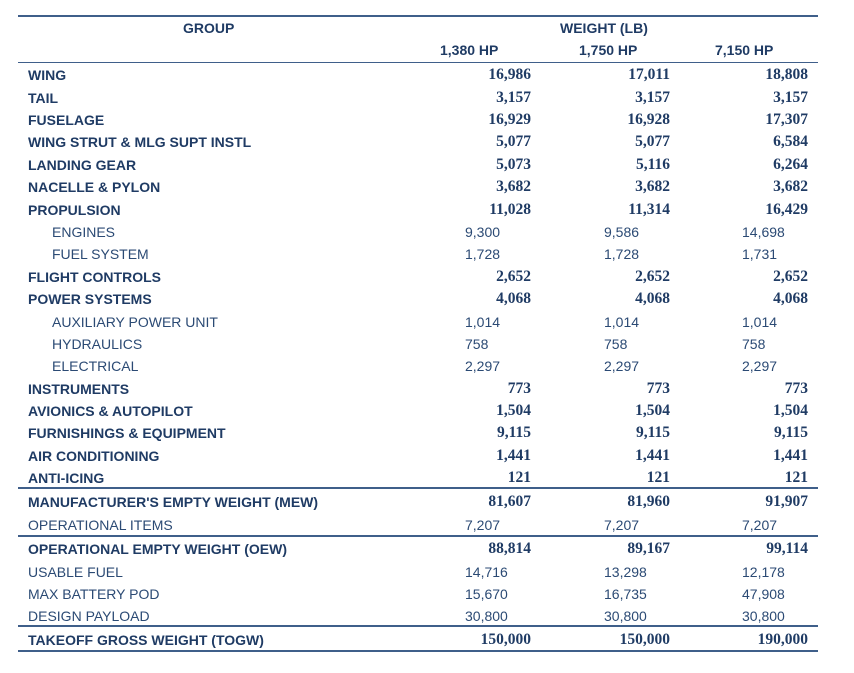 Image resolution: width=854 pixels, height=673 pixels. What do you see at coordinates (66, 120) in the screenshot?
I see `row-label: FUSELAGE` at bounding box center [66, 120].